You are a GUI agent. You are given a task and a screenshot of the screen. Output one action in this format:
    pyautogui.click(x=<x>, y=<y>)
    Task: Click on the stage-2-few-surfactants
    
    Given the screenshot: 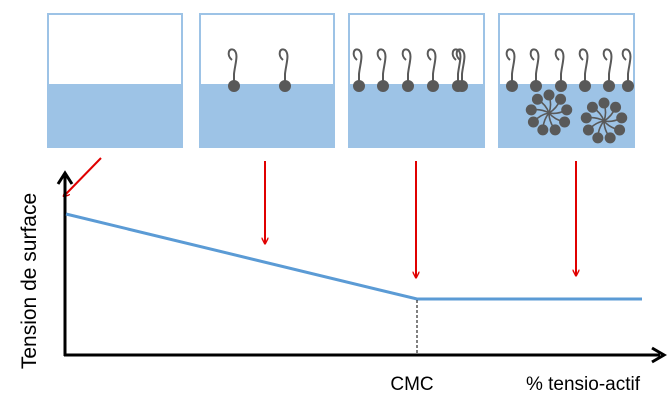 What is the action you would take?
    pyautogui.click(x=267, y=80)
    